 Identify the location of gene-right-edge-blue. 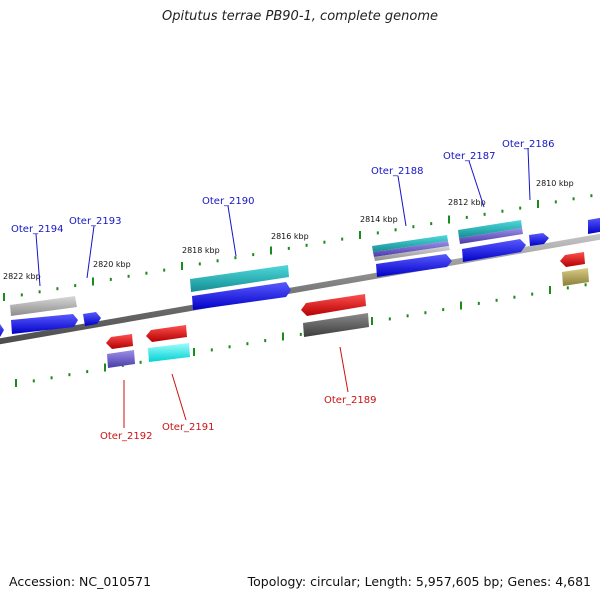
(594, 225).